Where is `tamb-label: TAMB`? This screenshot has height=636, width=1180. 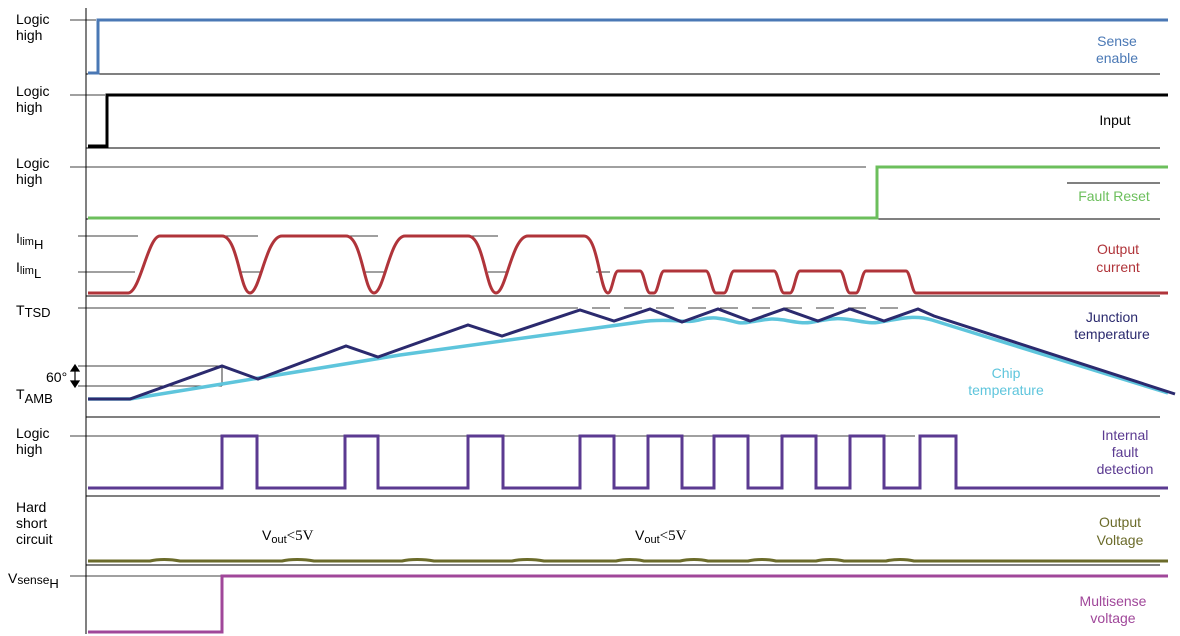 tamb-label: TAMB is located at coordinates (34, 396).